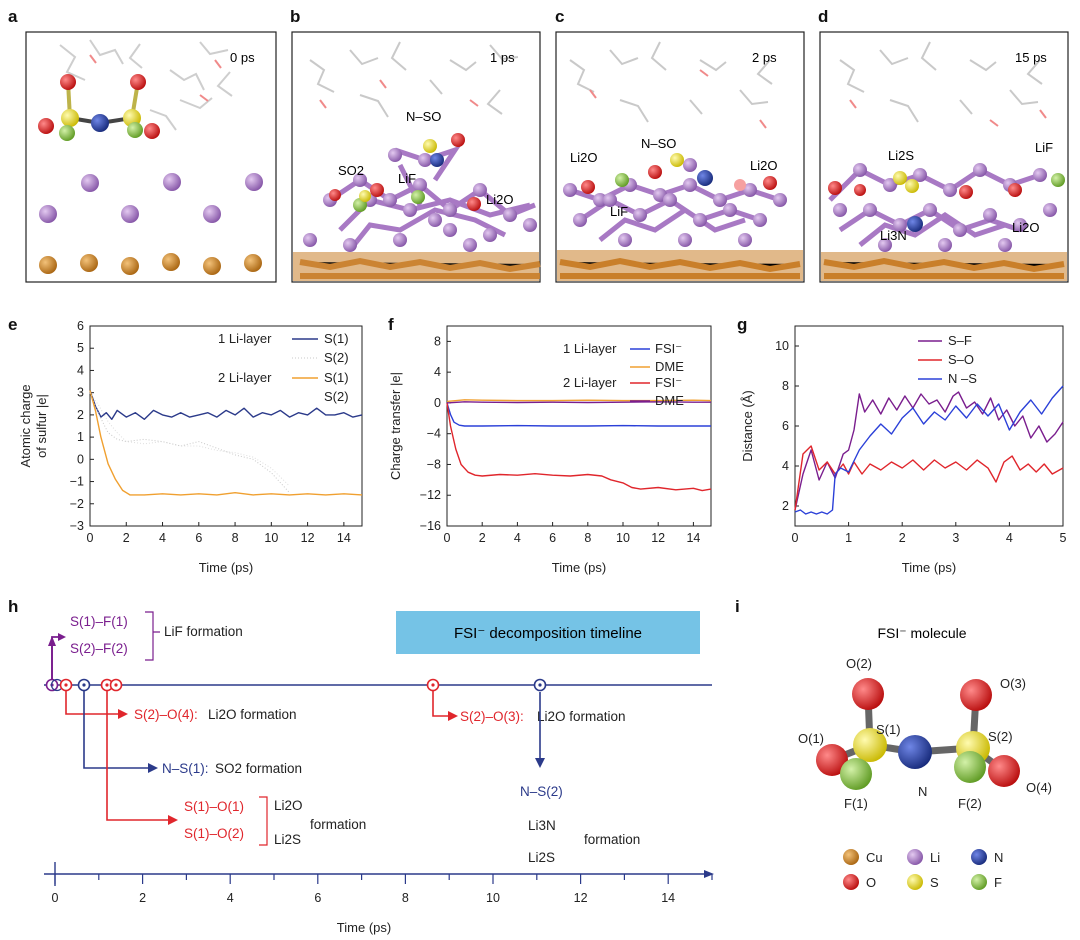 Image resolution: width=1080 pixels, height=940 pixels. What do you see at coordinates (955, 538) in the screenshot?
I see `chart-g-xtick-label: 3` at bounding box center [955, 538].